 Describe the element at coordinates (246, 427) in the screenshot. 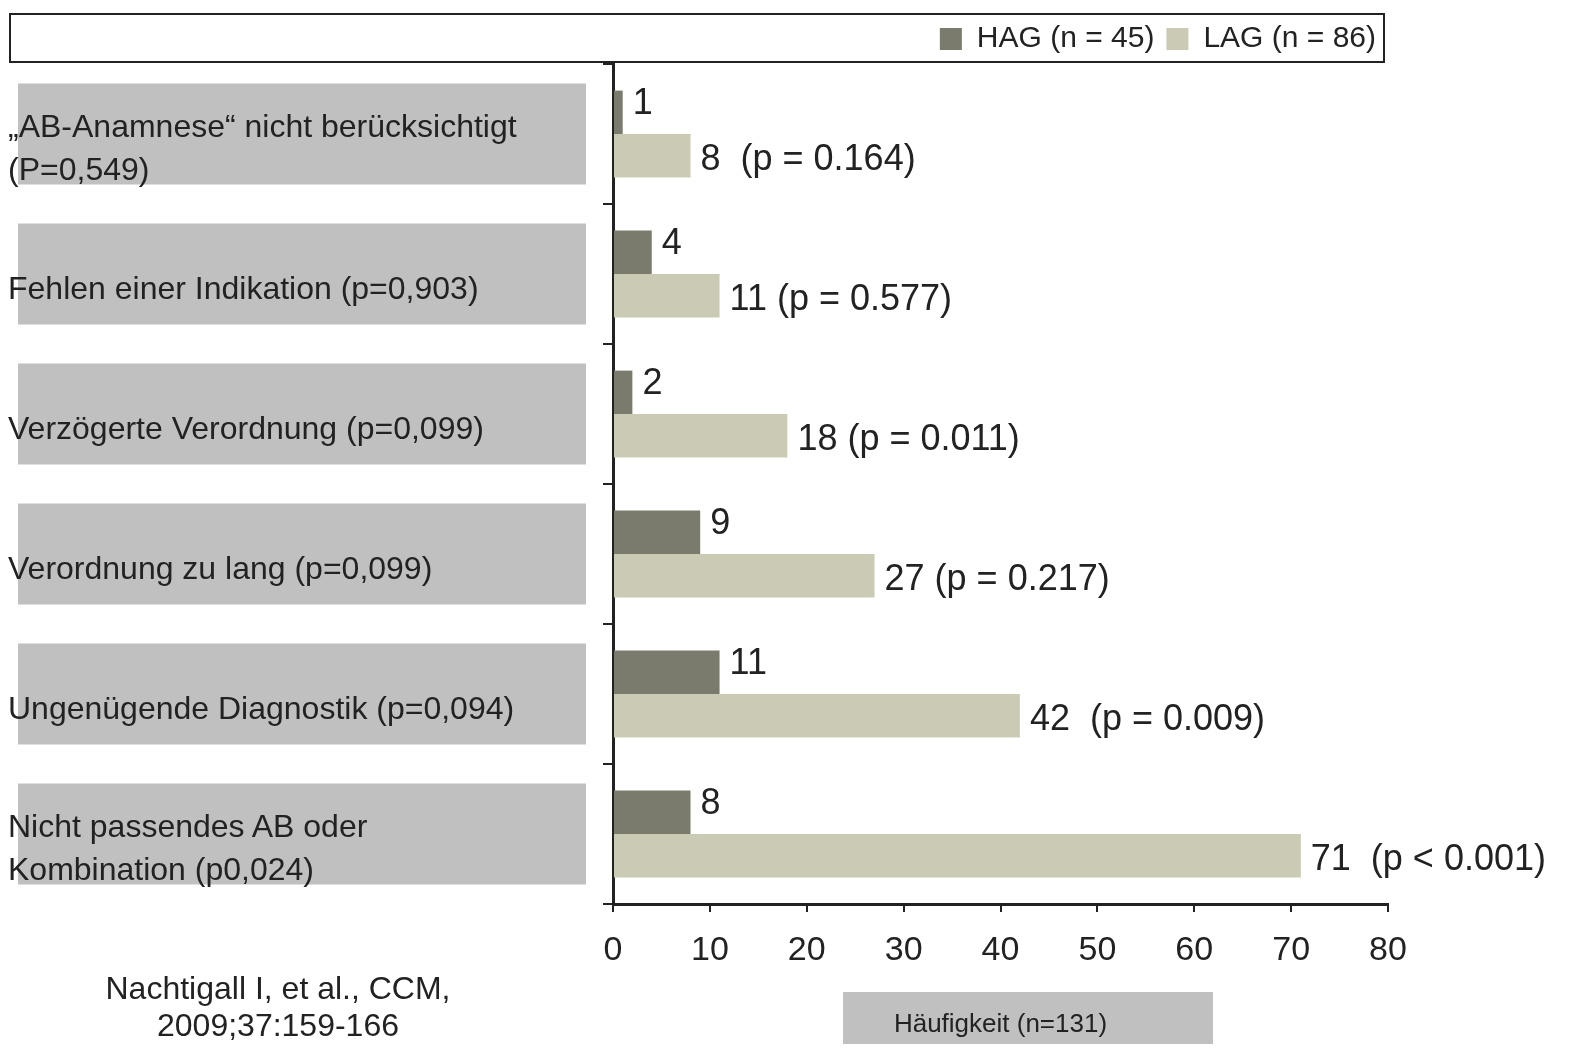

I see `y-tick-label: Verzögerte Verordnung (p=0,099)` at that location.